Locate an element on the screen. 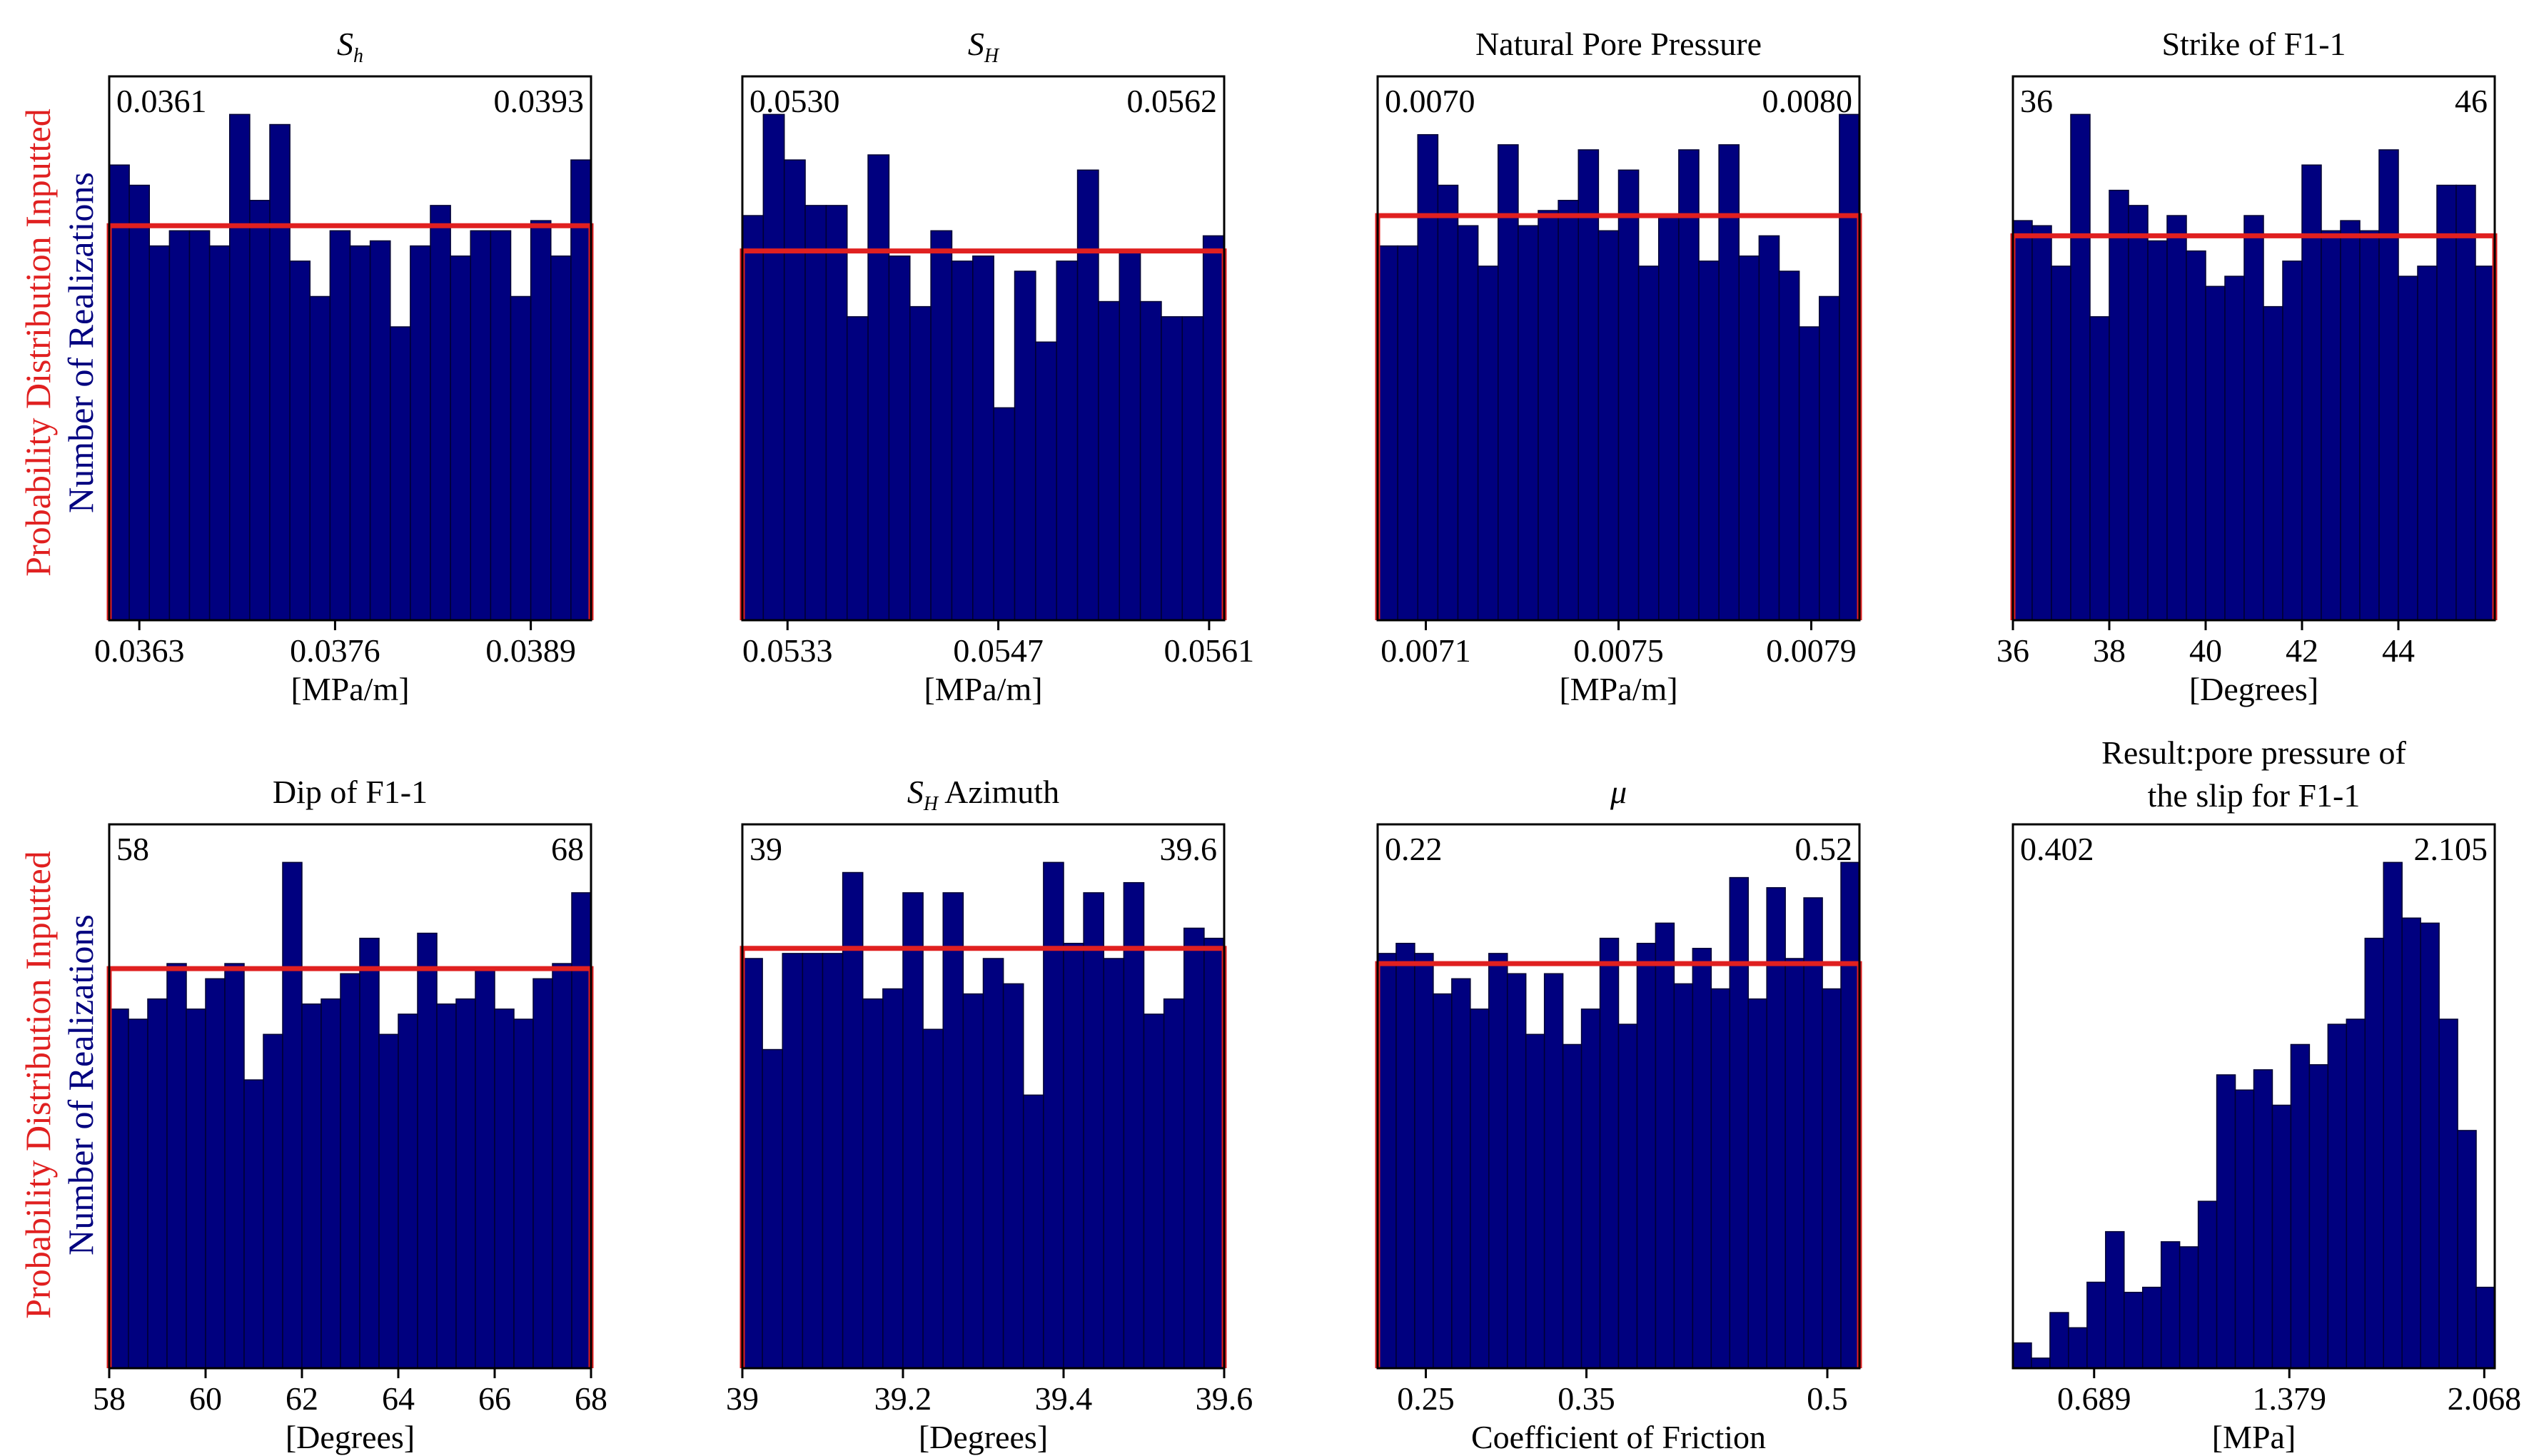  x-tick-label: 0.0547 is located at coordinates (998, 650).